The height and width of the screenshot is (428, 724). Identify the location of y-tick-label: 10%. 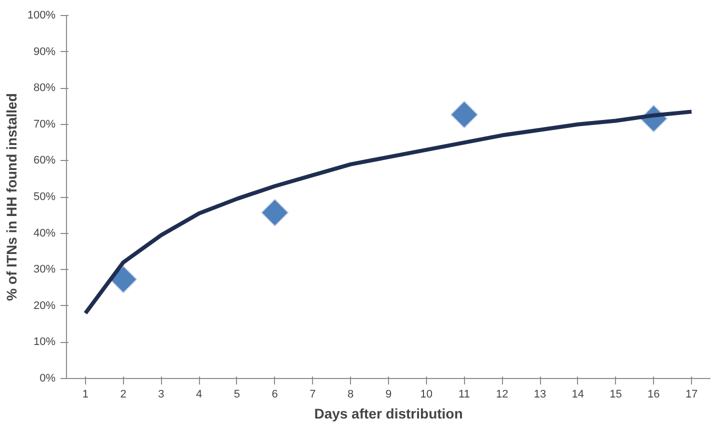
(44, 342).